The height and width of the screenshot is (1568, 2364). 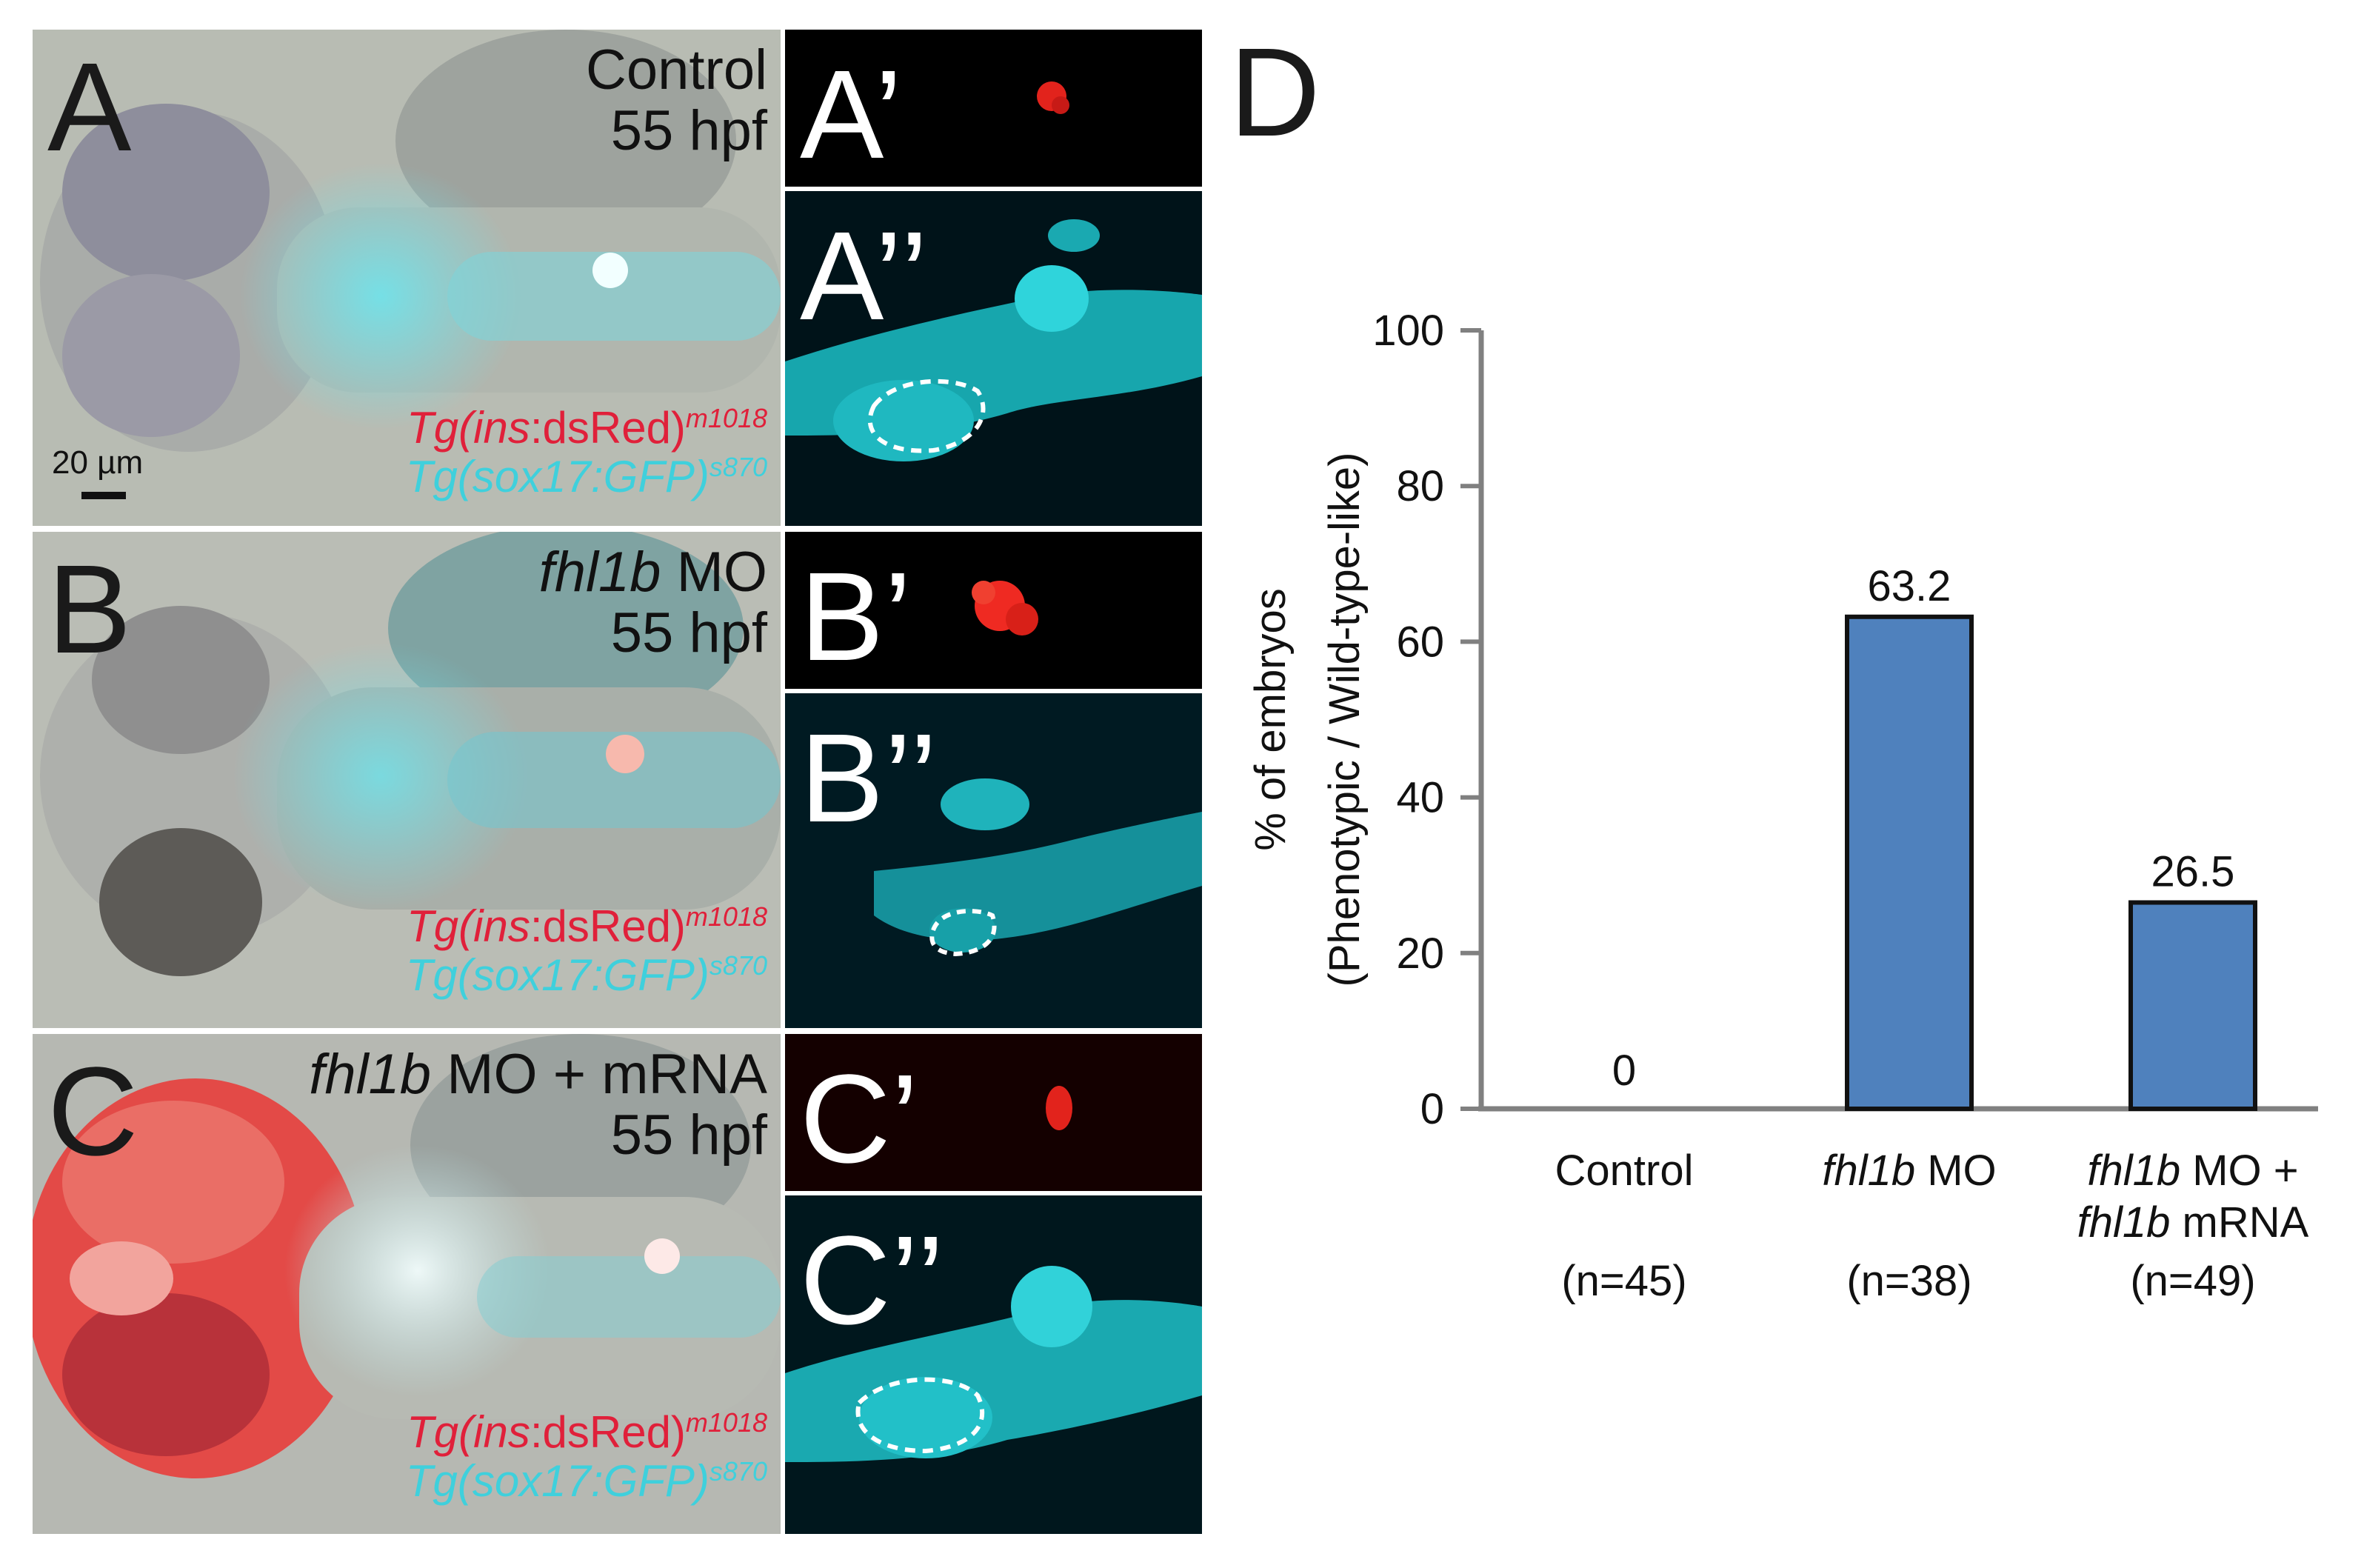 I want to click on x-category-label: fhl1b mRNA, so click(x=2193, y=1223).